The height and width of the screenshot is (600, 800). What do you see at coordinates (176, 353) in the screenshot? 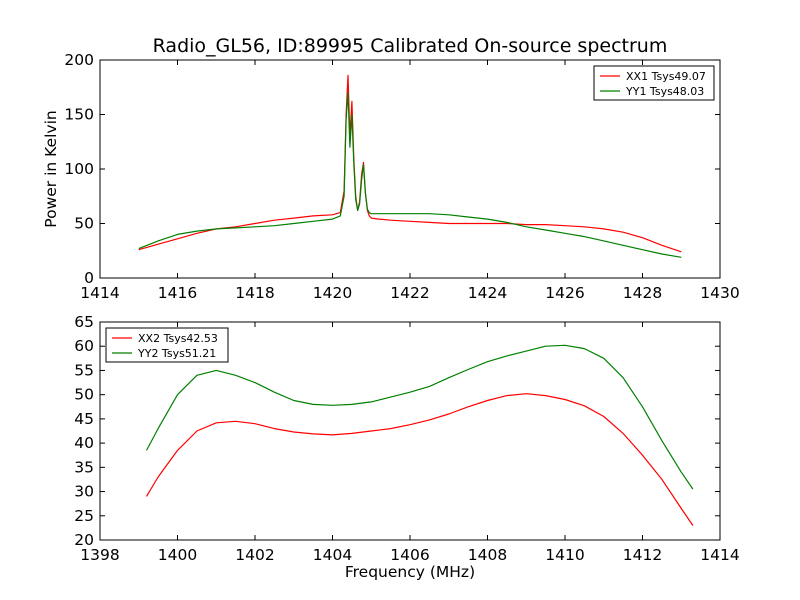
I see `legend-label: YY2 Tsys51.21` at bounding box center [176, 353].